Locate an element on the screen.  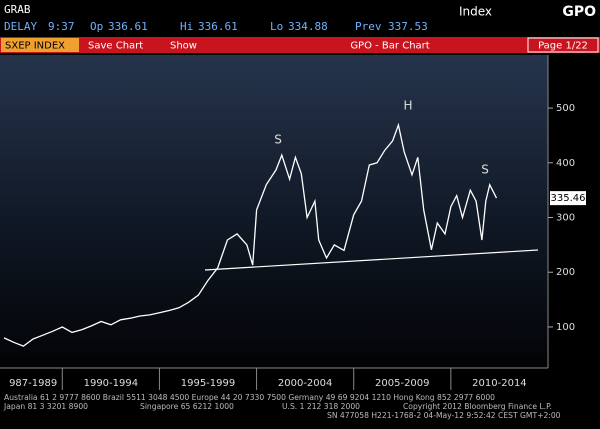
y-tick-label: 300 is located at coordinates (565, 218).